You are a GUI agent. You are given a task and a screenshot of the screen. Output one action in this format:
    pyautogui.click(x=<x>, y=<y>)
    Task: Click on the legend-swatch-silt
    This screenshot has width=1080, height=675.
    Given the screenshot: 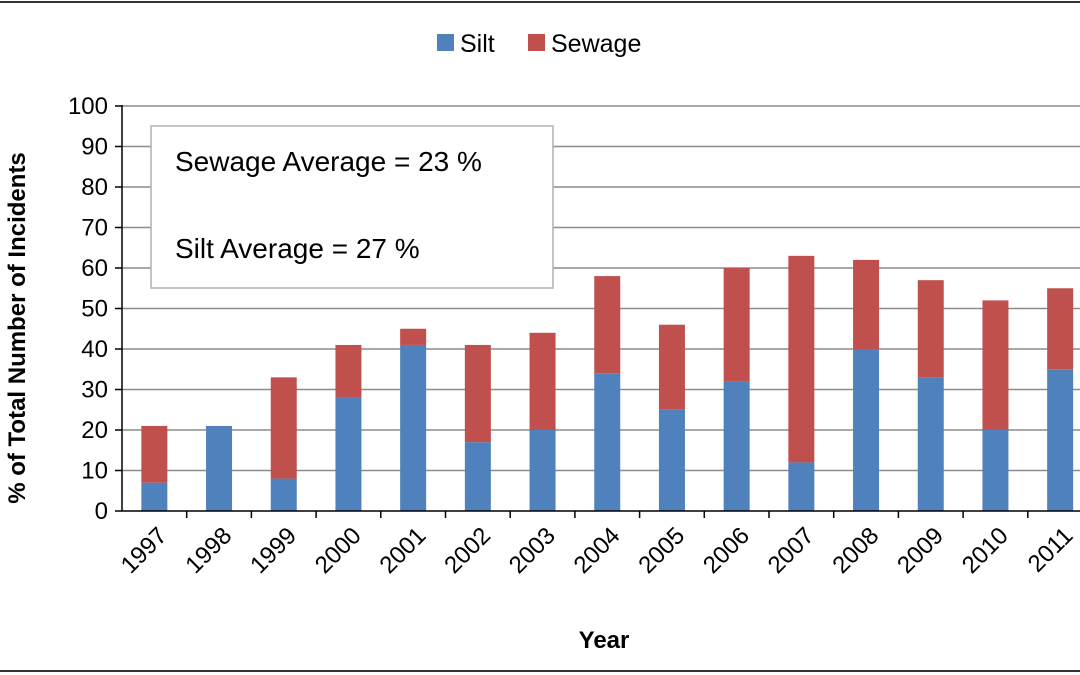 What is the action you would take?
    pyautogui.click(x=445, y=42)
    